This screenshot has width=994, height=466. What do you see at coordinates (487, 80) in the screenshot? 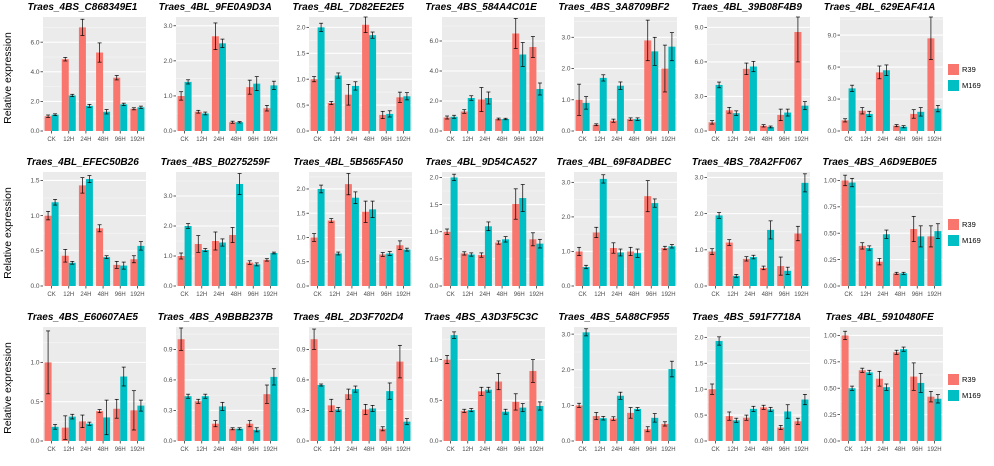
I see `facet-plot: 0.0 2.0 4.0 6.0 CK 12H 24H 48H 96H 192H` at bounding box center [487, 80].